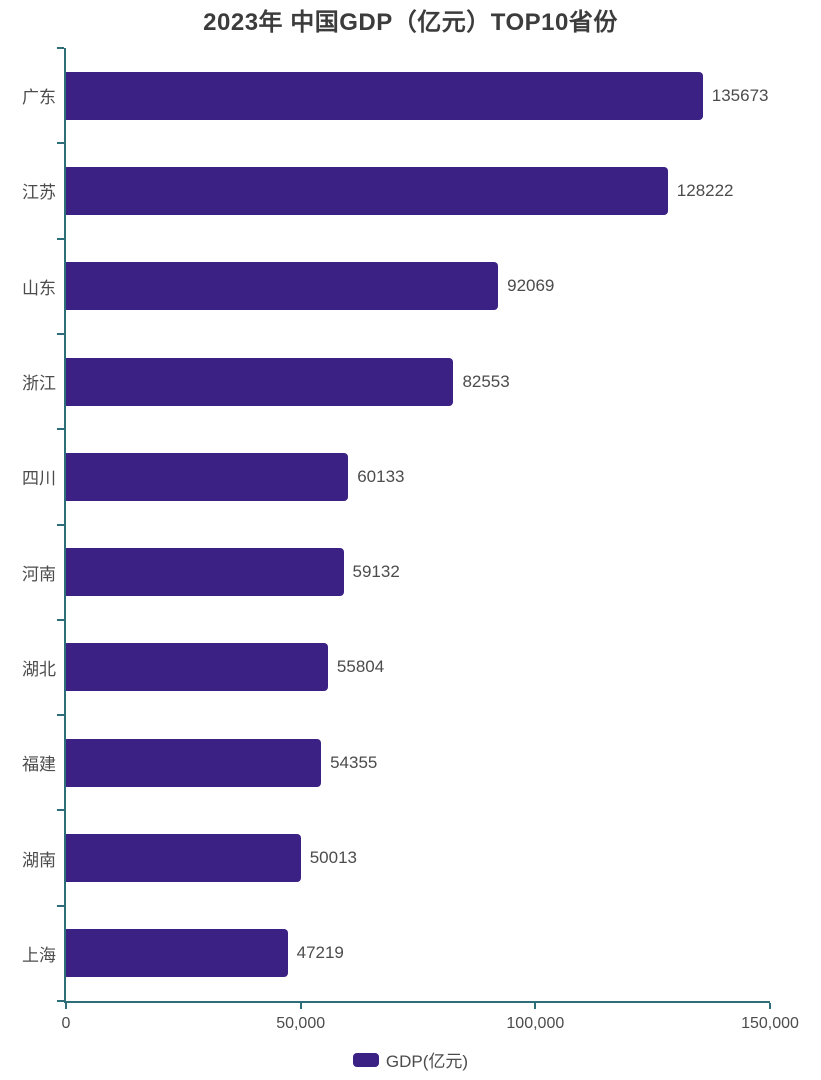 This screenshot has height=1080, width=821. I want to click on value-label: 60133, so click(381, 476).